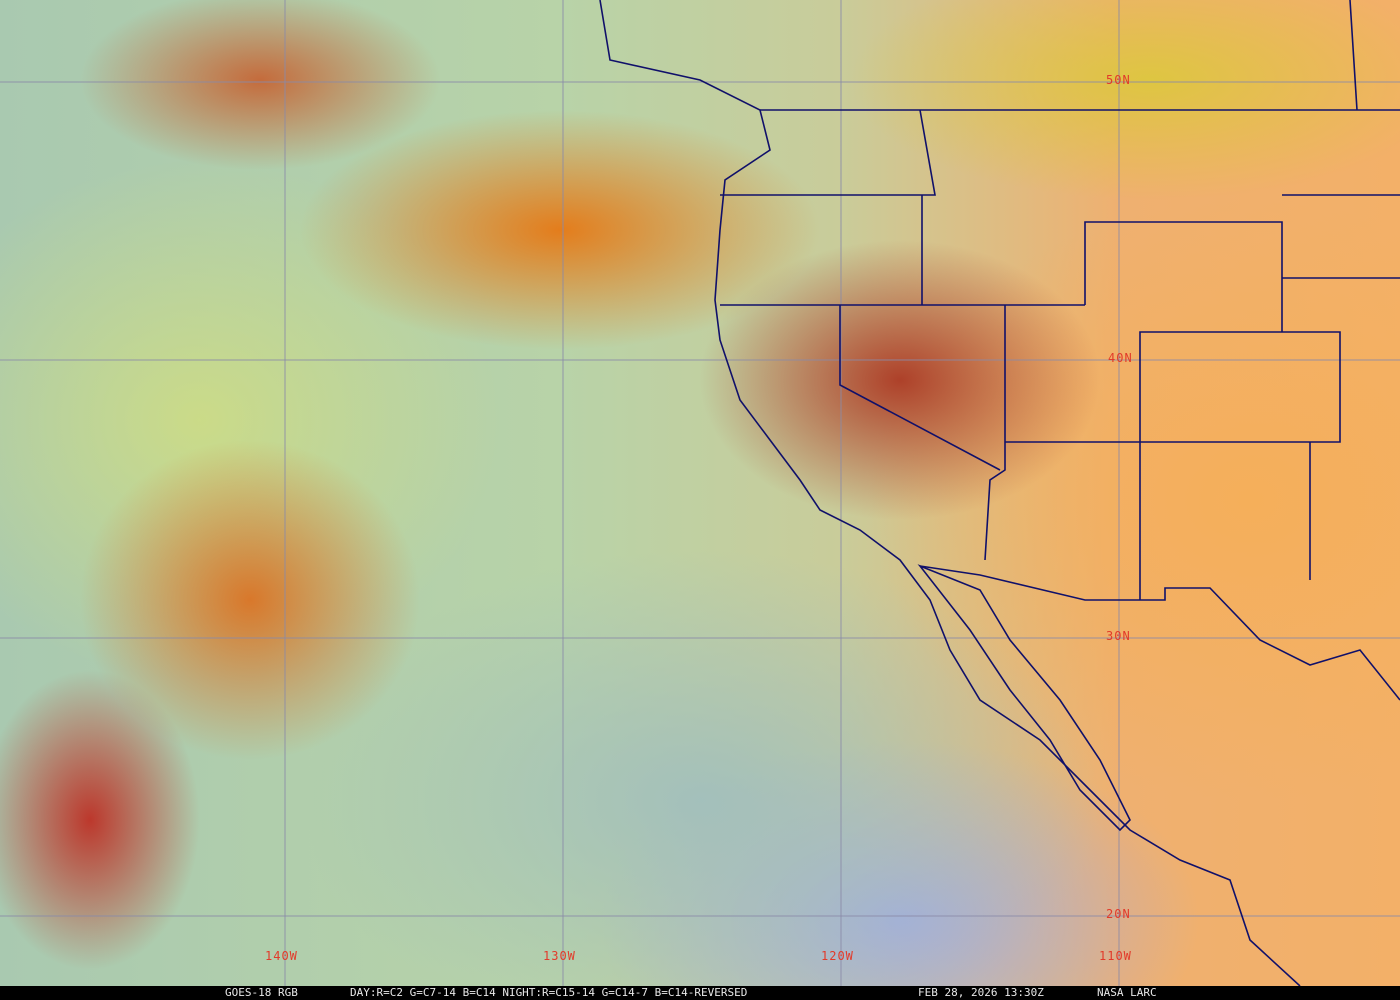  What do you see at coordinates (1024, 698) in the screenshot?
I see `baja-peninsula` at bounding box center [1024, 698].